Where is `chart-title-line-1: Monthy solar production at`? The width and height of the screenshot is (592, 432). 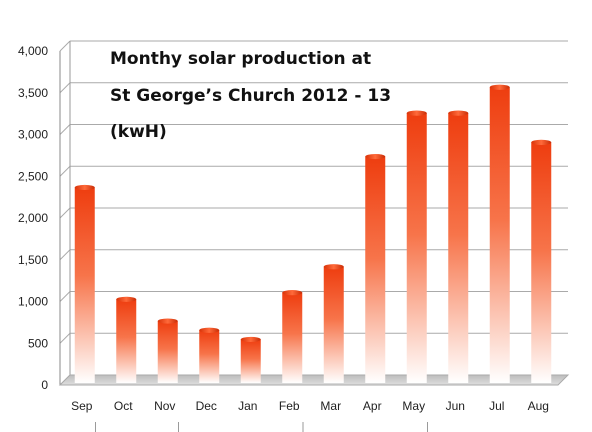
chart-title-line-1: Monthy solar production at is located at coordinates (240, 59).